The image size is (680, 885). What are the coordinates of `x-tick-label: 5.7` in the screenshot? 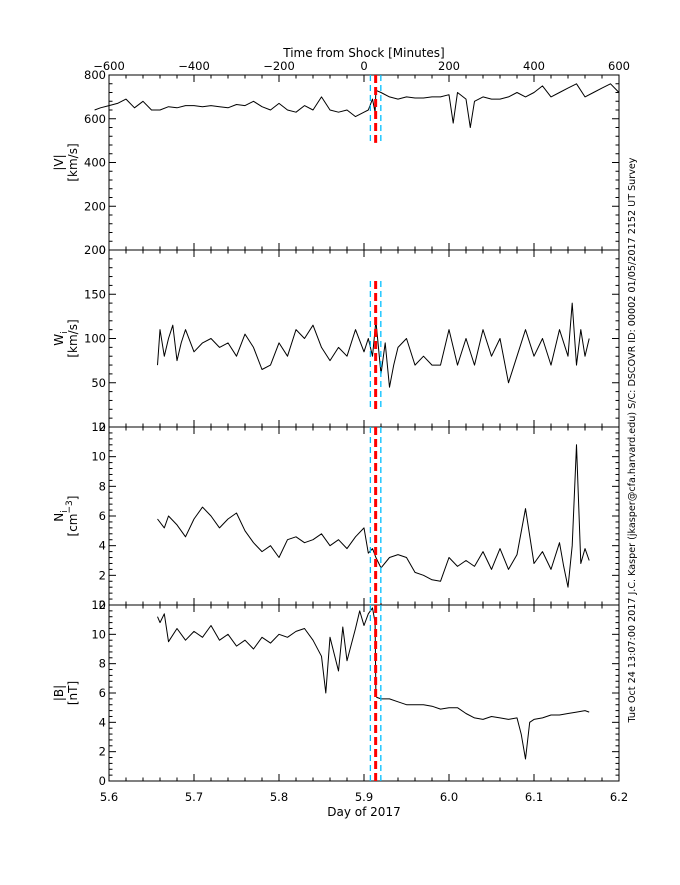 It's located at (194, 797).